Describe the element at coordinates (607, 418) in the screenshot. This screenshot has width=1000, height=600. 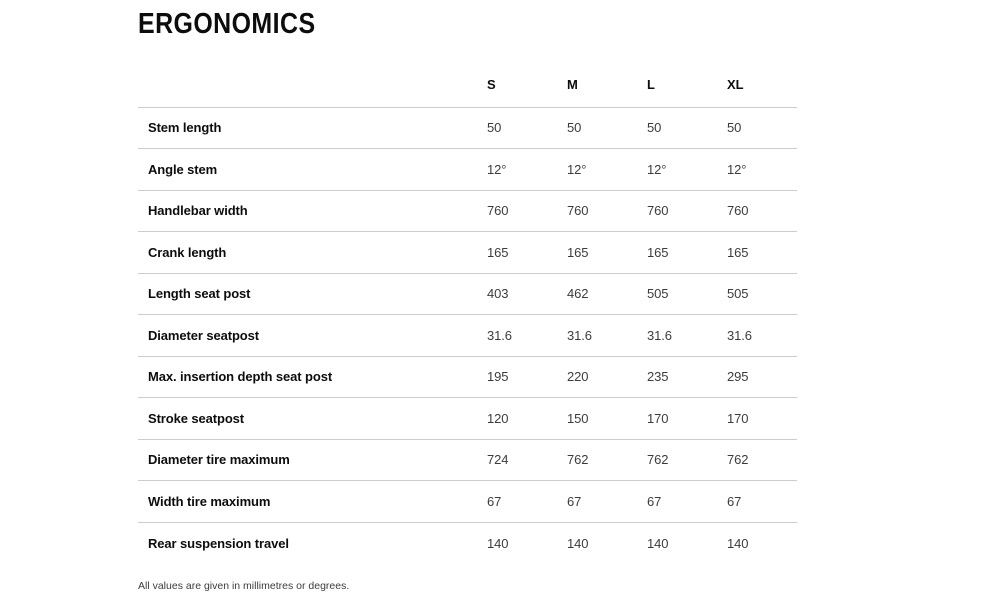
I see `cell-value: 150` at that location.